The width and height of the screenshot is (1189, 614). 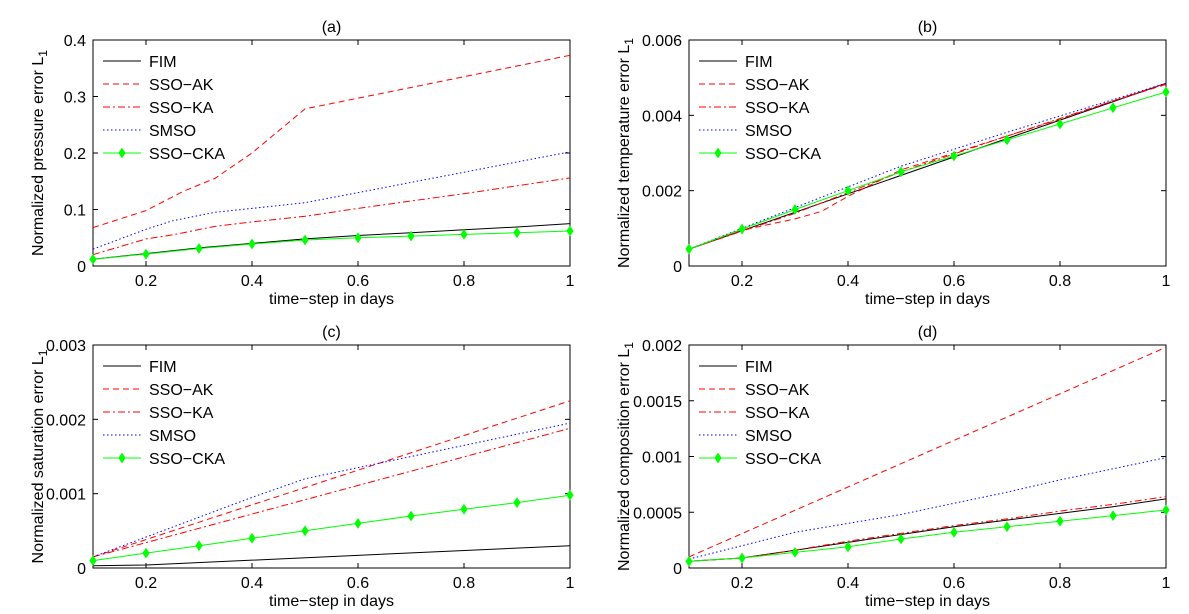 What do you see at coordinates (928, 27) in the screenshot?
I see `chart-title: (b)` at bounding box center [928, 27].